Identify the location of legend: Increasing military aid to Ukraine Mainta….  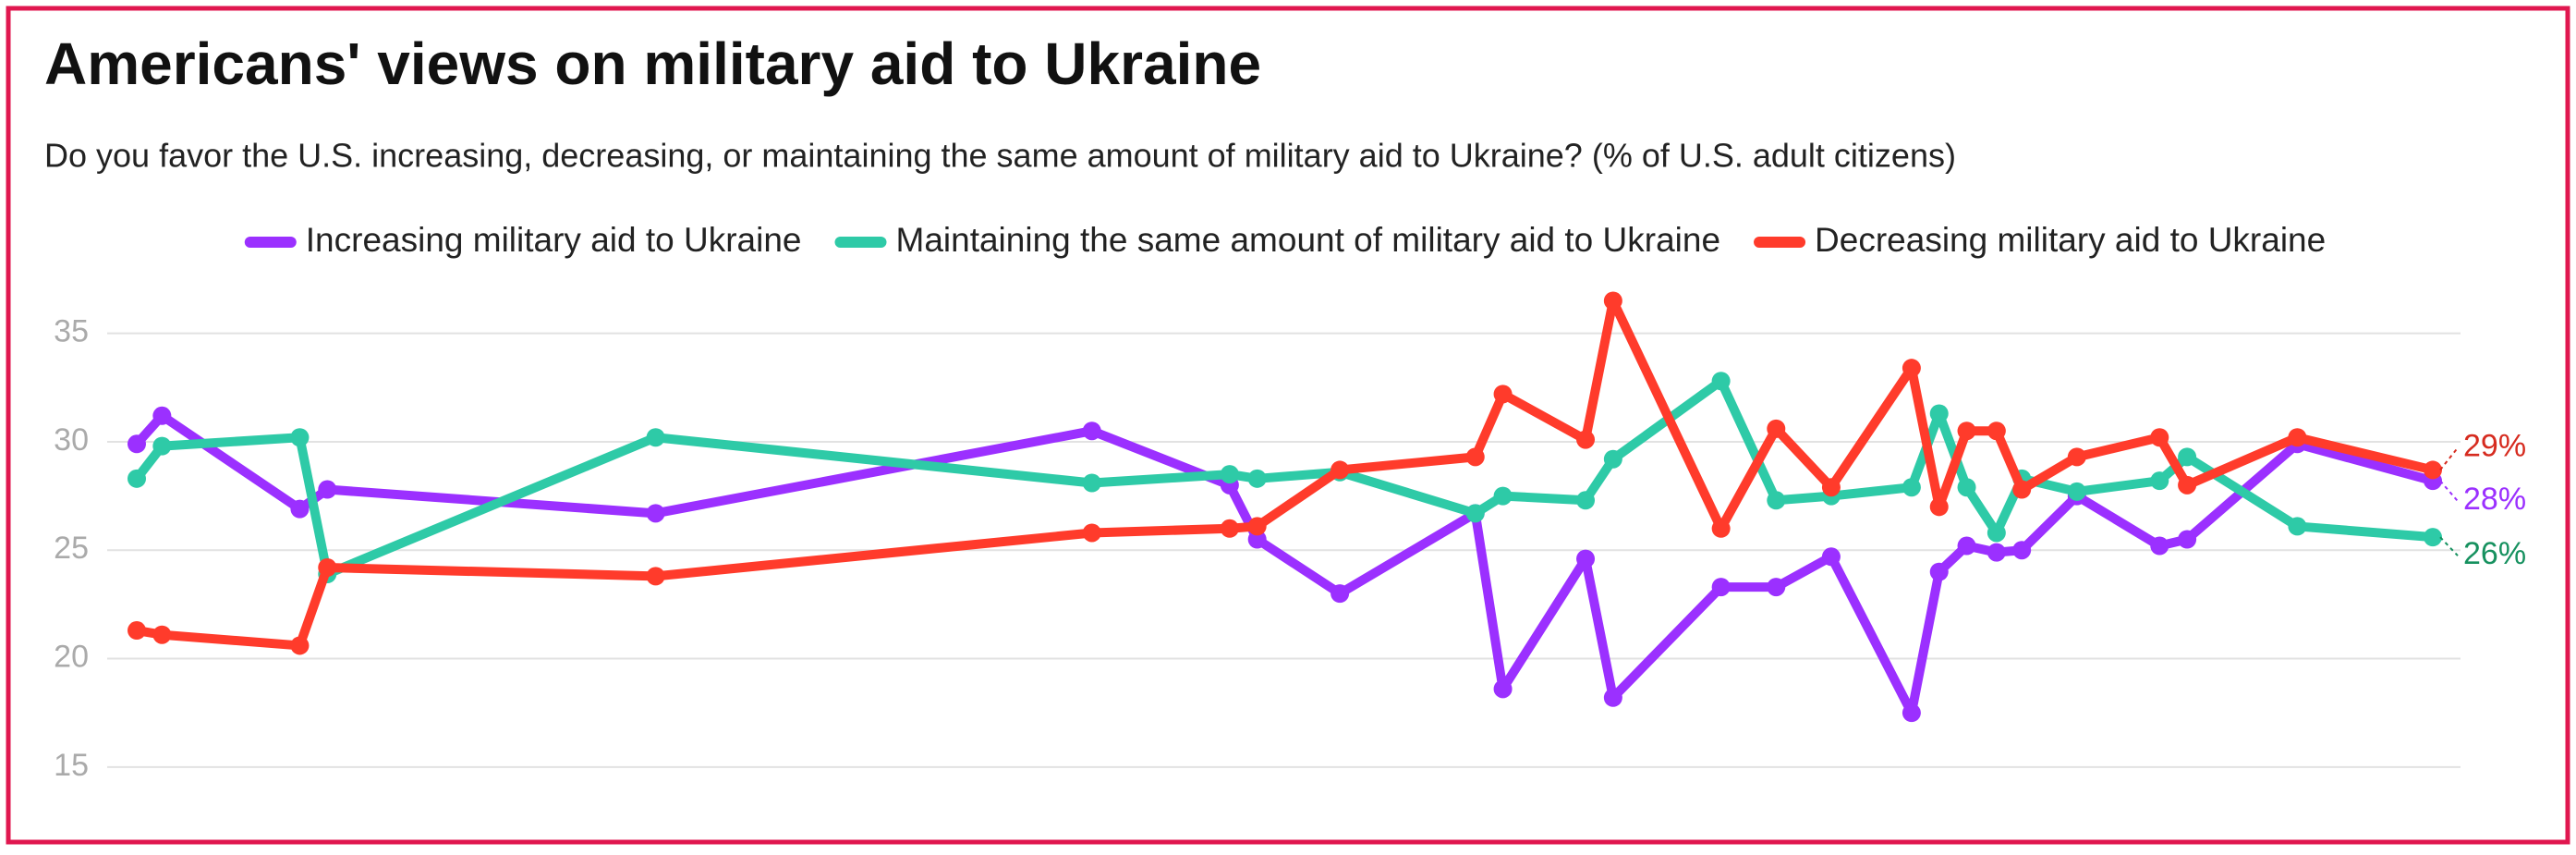
(1285, 240).